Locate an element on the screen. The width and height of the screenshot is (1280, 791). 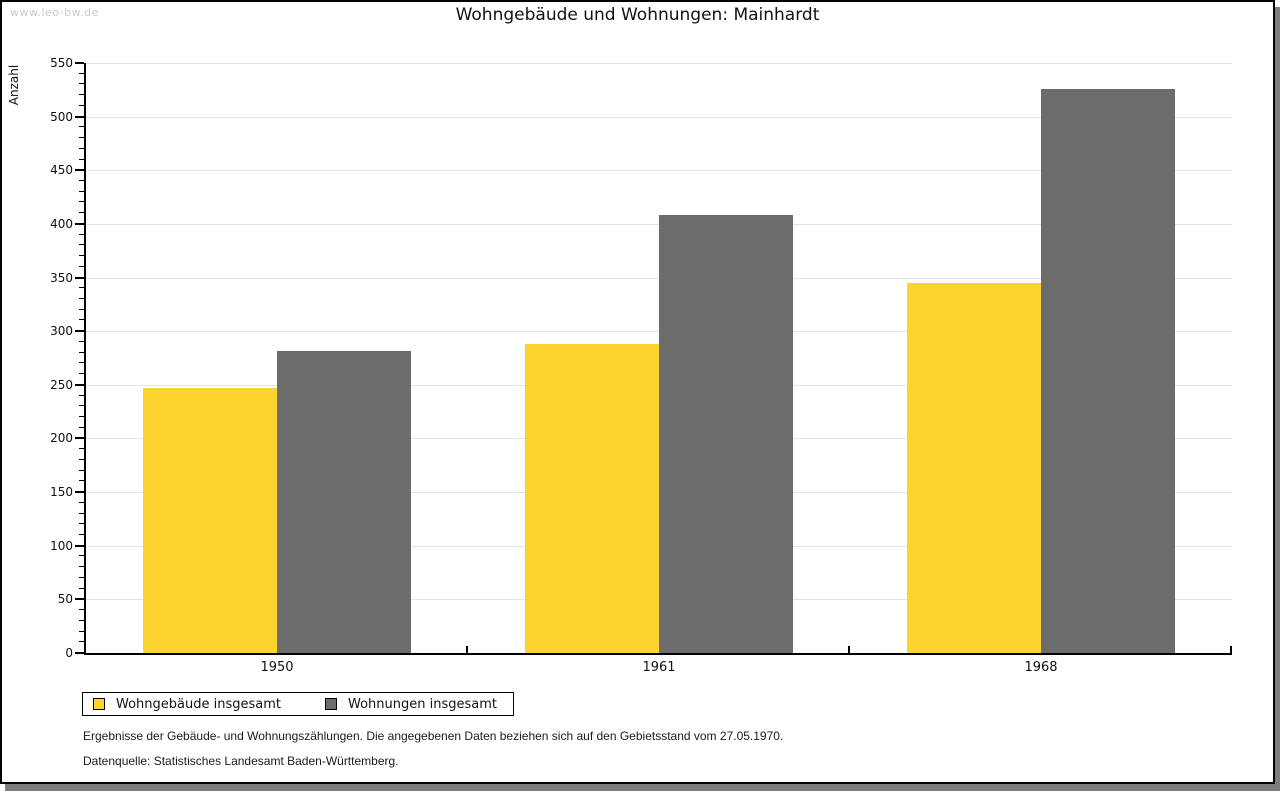
bar-wohngebaeude-1950 is located at coordinates (210, 520).